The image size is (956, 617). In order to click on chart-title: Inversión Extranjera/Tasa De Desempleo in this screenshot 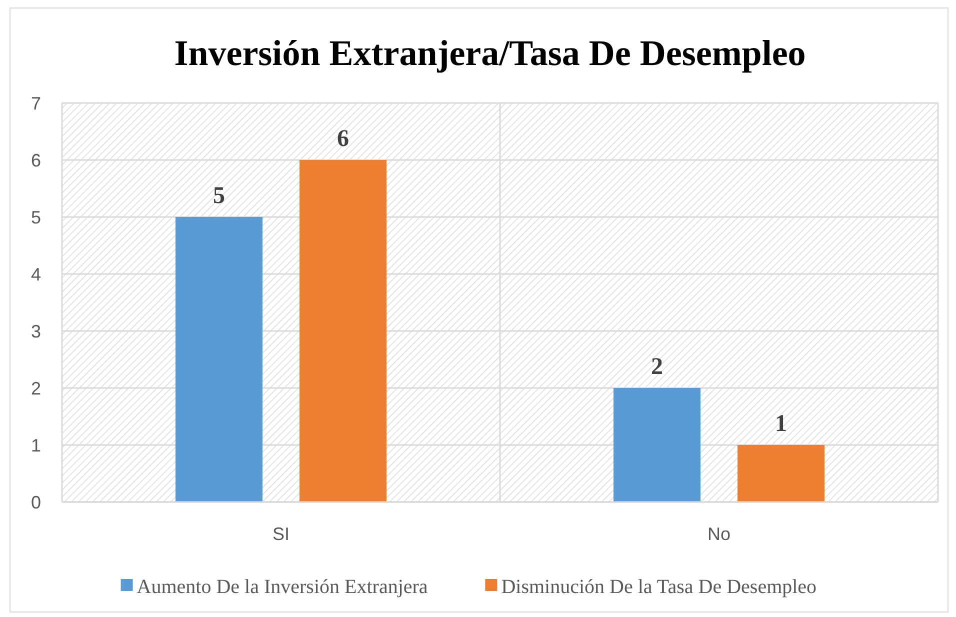, I will do `click(490, 53)`.